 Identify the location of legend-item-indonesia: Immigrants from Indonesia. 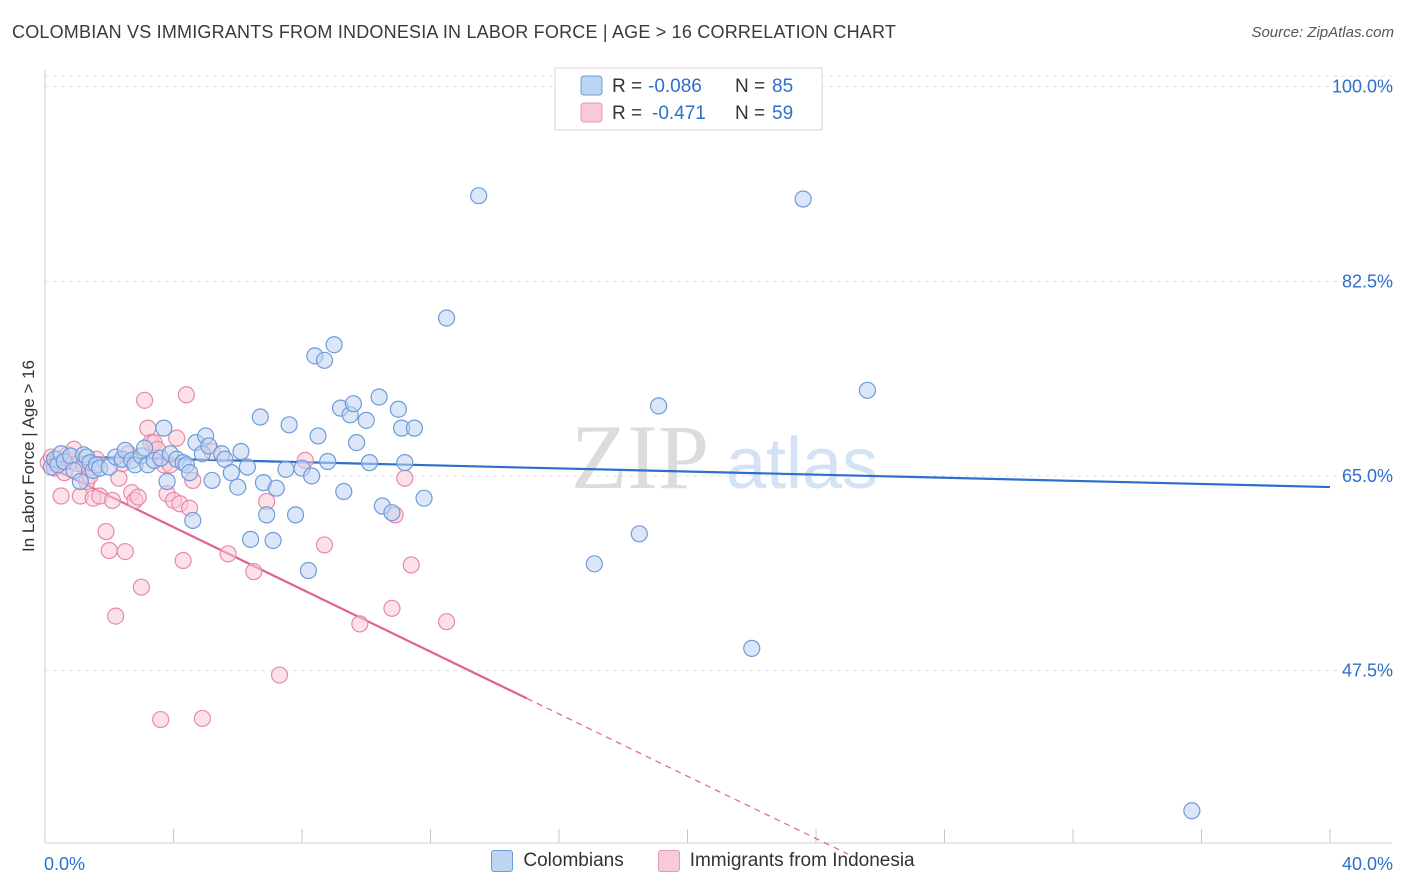
(786, 861).